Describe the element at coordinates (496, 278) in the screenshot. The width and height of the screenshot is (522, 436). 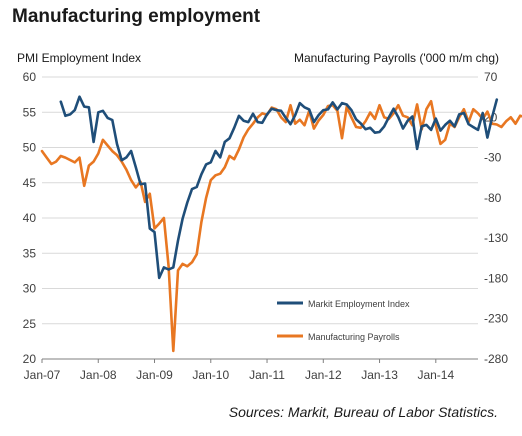
I see `y-right-tick-label: -180` at that location.